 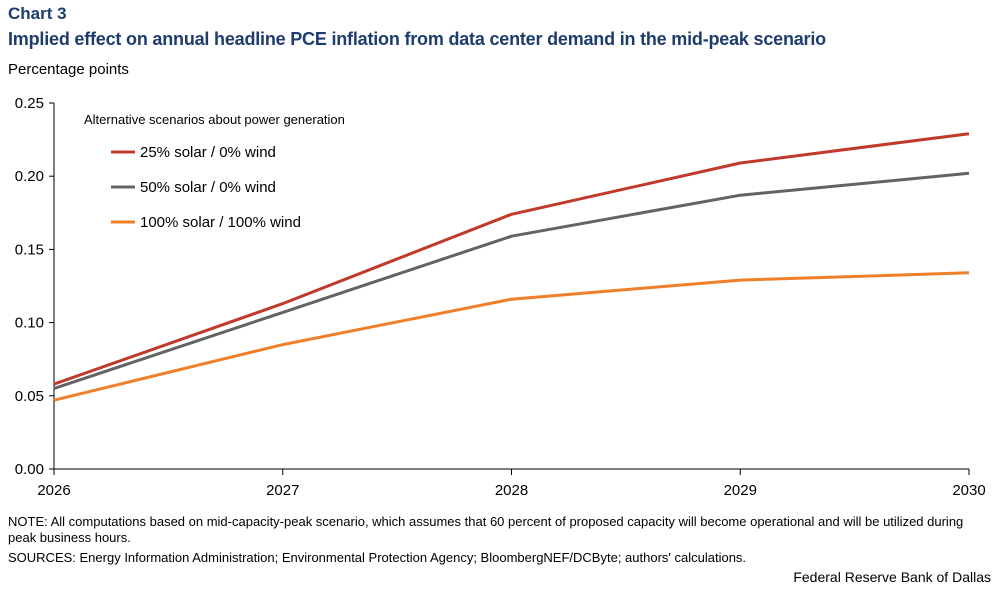 I want to click on y-tick-label: 0.25, so click(x=29, y=103).